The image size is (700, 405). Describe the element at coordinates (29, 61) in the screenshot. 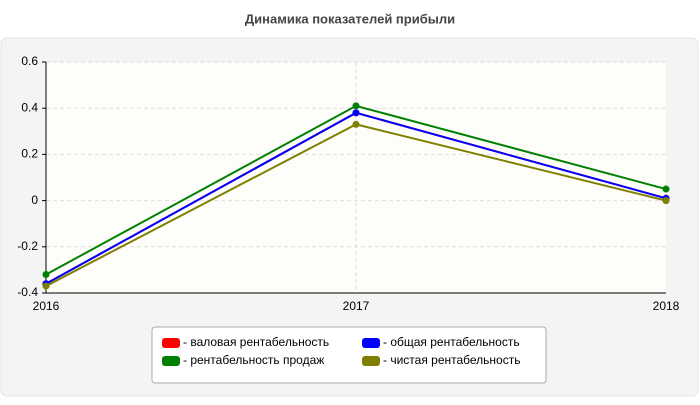

I see `y-tick-label: 0.6` at that location.